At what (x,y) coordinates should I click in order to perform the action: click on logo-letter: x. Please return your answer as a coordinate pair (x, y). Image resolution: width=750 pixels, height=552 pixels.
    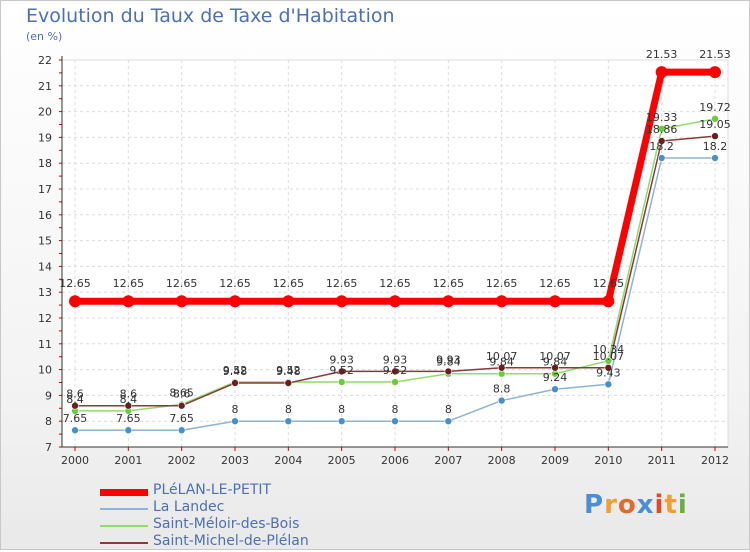
    Looking at the image, I should click on (645, 505).